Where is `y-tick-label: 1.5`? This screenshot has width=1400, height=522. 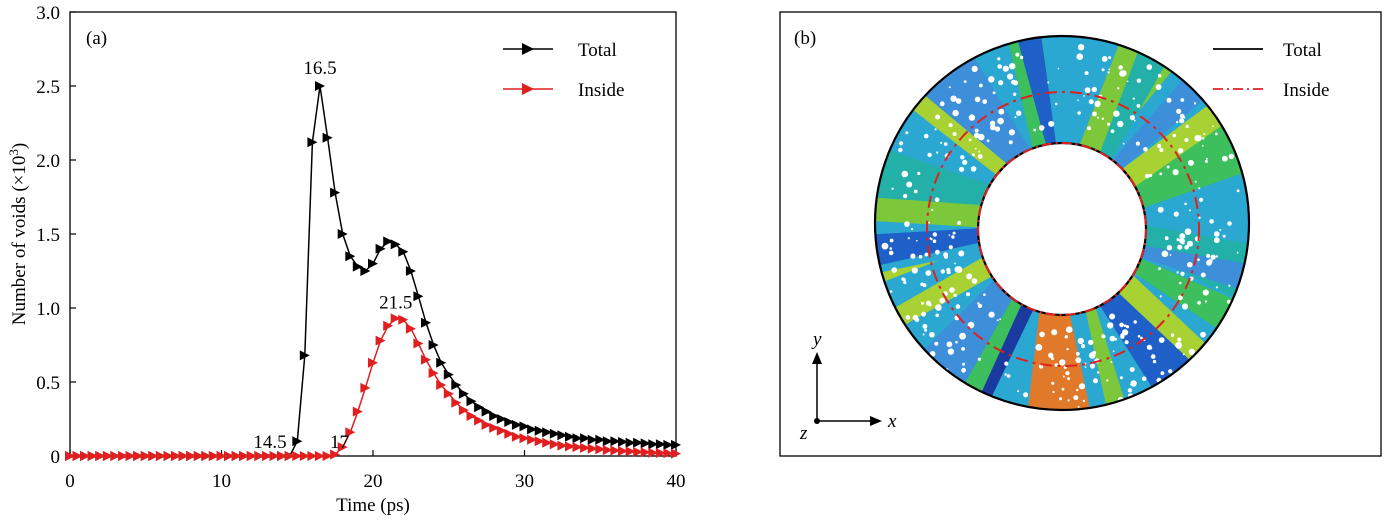 y-tick-label: 1.5 is located at coordinates (48, 235).